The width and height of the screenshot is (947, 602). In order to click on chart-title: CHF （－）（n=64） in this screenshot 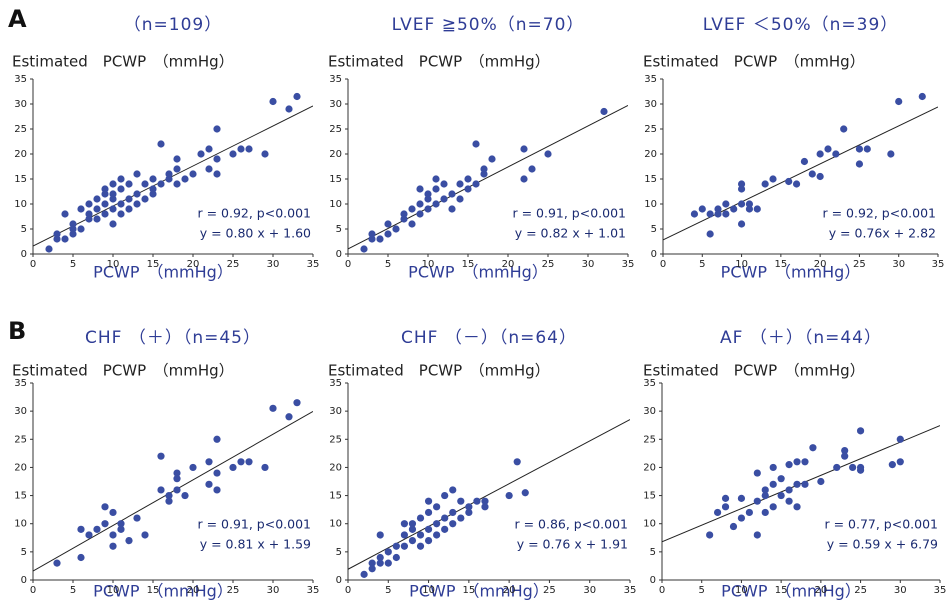, I will do `click(489, 338)`.